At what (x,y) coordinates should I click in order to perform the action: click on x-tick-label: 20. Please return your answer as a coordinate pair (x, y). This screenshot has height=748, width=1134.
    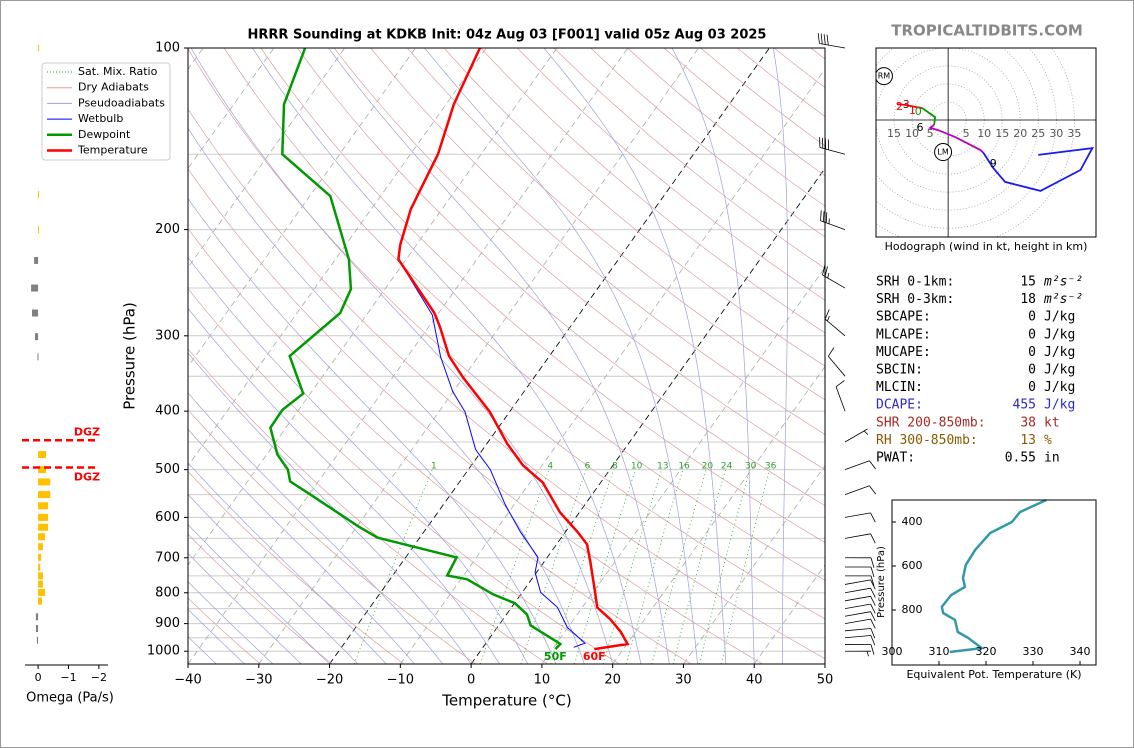
    Looking at the image, I should click on (612, 680).